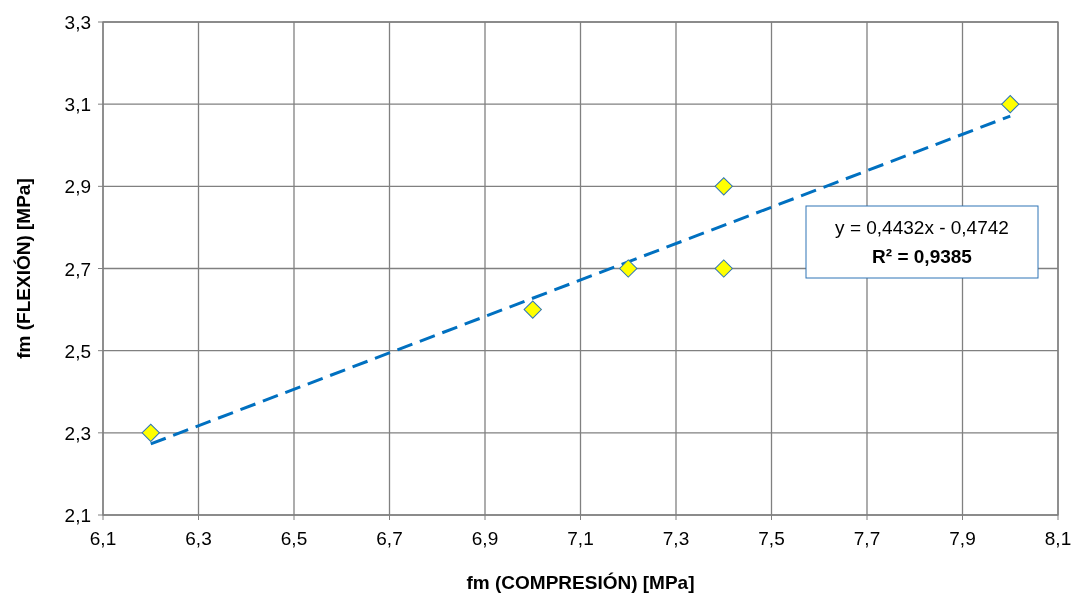  Describe the element at coordinates (580, 582) in the screenshot. I see `x-axis-title: fm (COMPRESIÓN) [MPa]` at that location.